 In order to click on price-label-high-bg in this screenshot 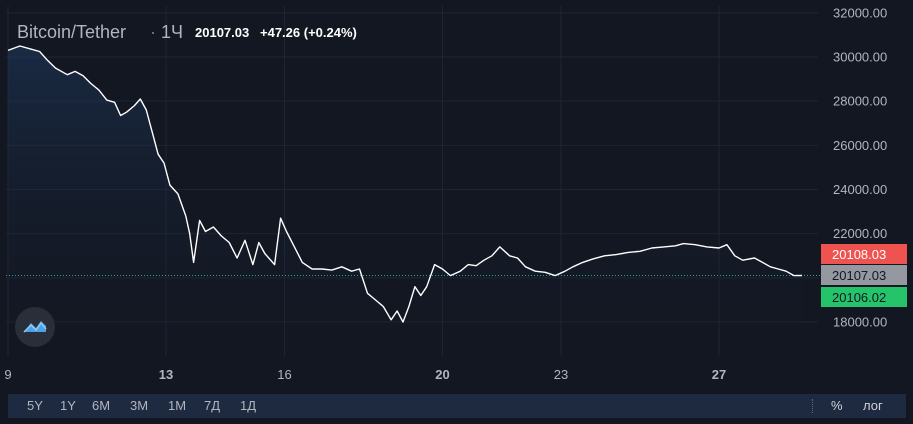, I will do `click(864, 254)`.